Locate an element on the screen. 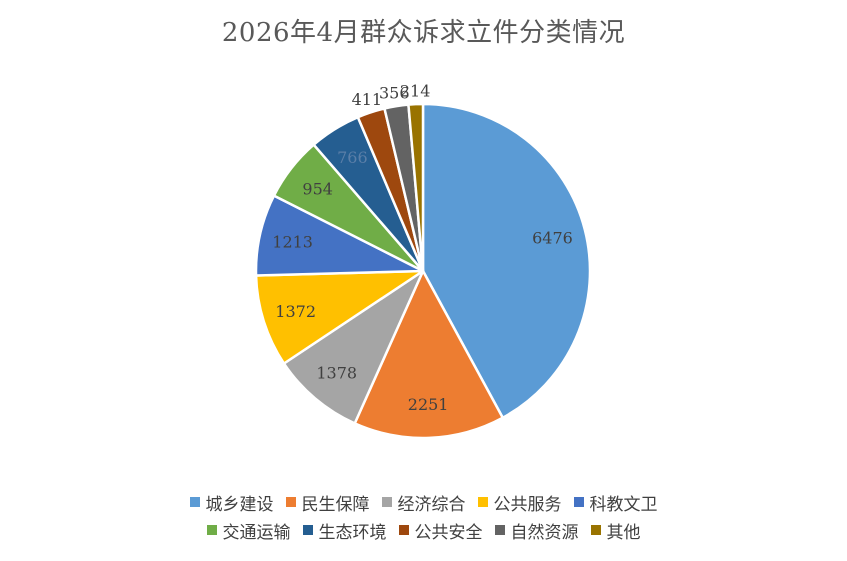 This screenshot has width=847, height=561. legend-label: 民生保障 is located at coordinates (335, 504).